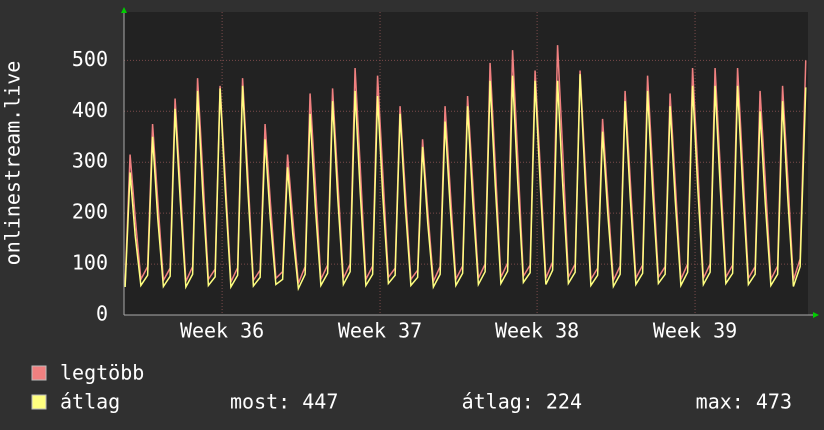 The image size is (824, 430). Describe the element at coordinates (537, 331) in the screenshot. I see `x-tick-label: Week 38` at that location.